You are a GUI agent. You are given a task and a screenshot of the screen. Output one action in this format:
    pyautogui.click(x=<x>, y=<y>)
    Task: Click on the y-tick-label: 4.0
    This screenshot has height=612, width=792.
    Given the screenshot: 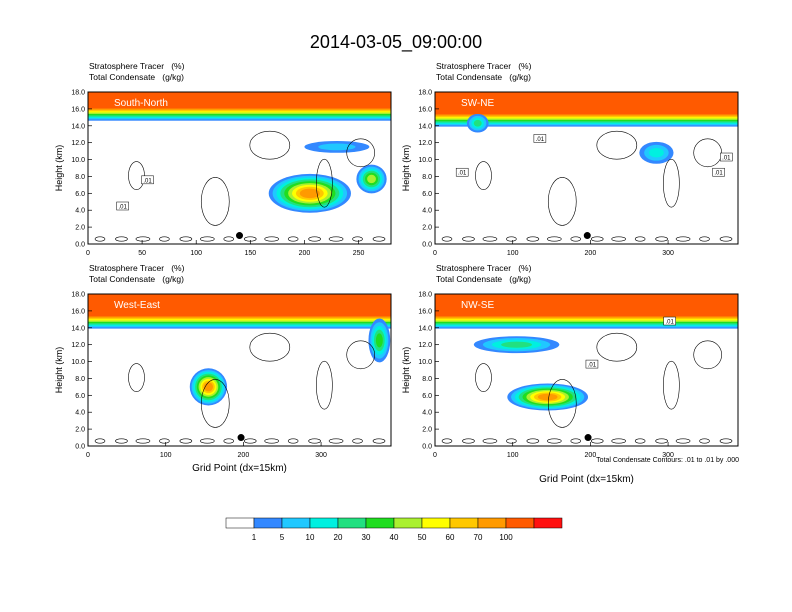 What is the action you would take?
    pyautogui.click(x=80, y=413)
    